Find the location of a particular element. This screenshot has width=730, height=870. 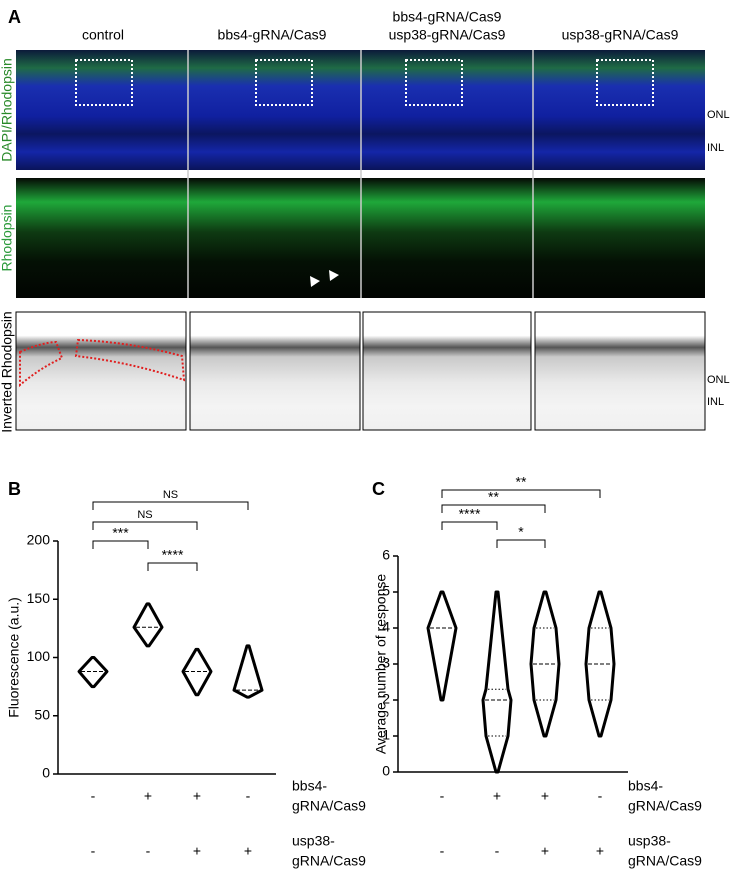

row-label: Rhodopsin is located at coordinates (7, 238).